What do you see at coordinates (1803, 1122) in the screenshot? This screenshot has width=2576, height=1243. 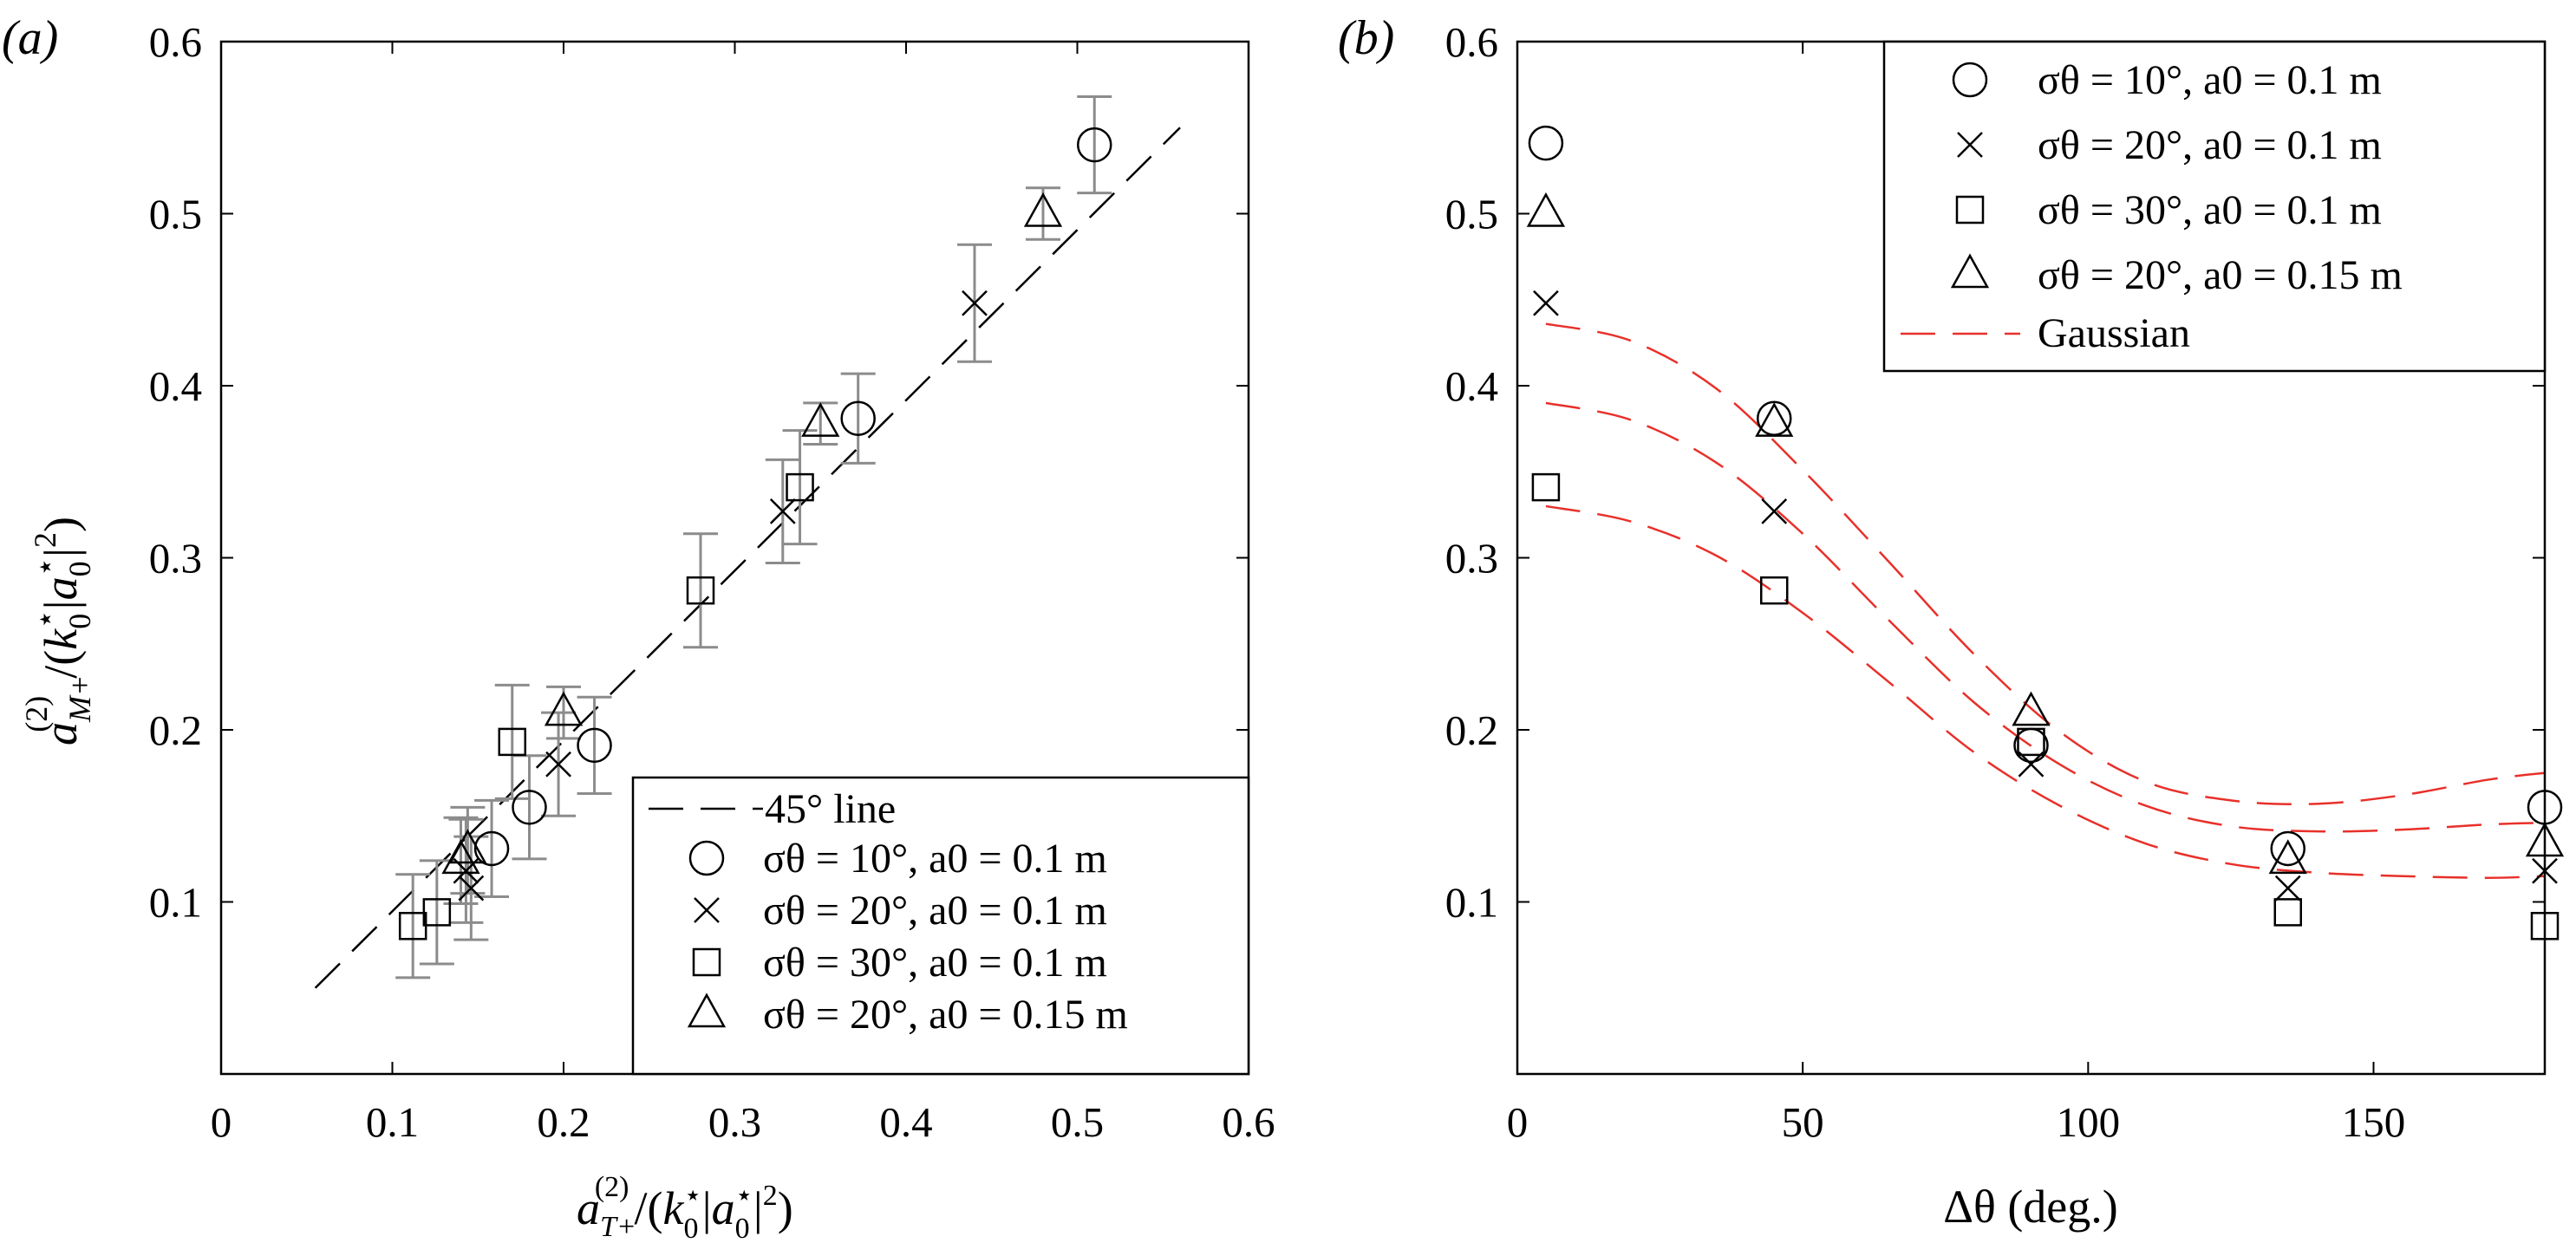 I see `x-tick-label: 50` at bounding box center [1803, 1122].